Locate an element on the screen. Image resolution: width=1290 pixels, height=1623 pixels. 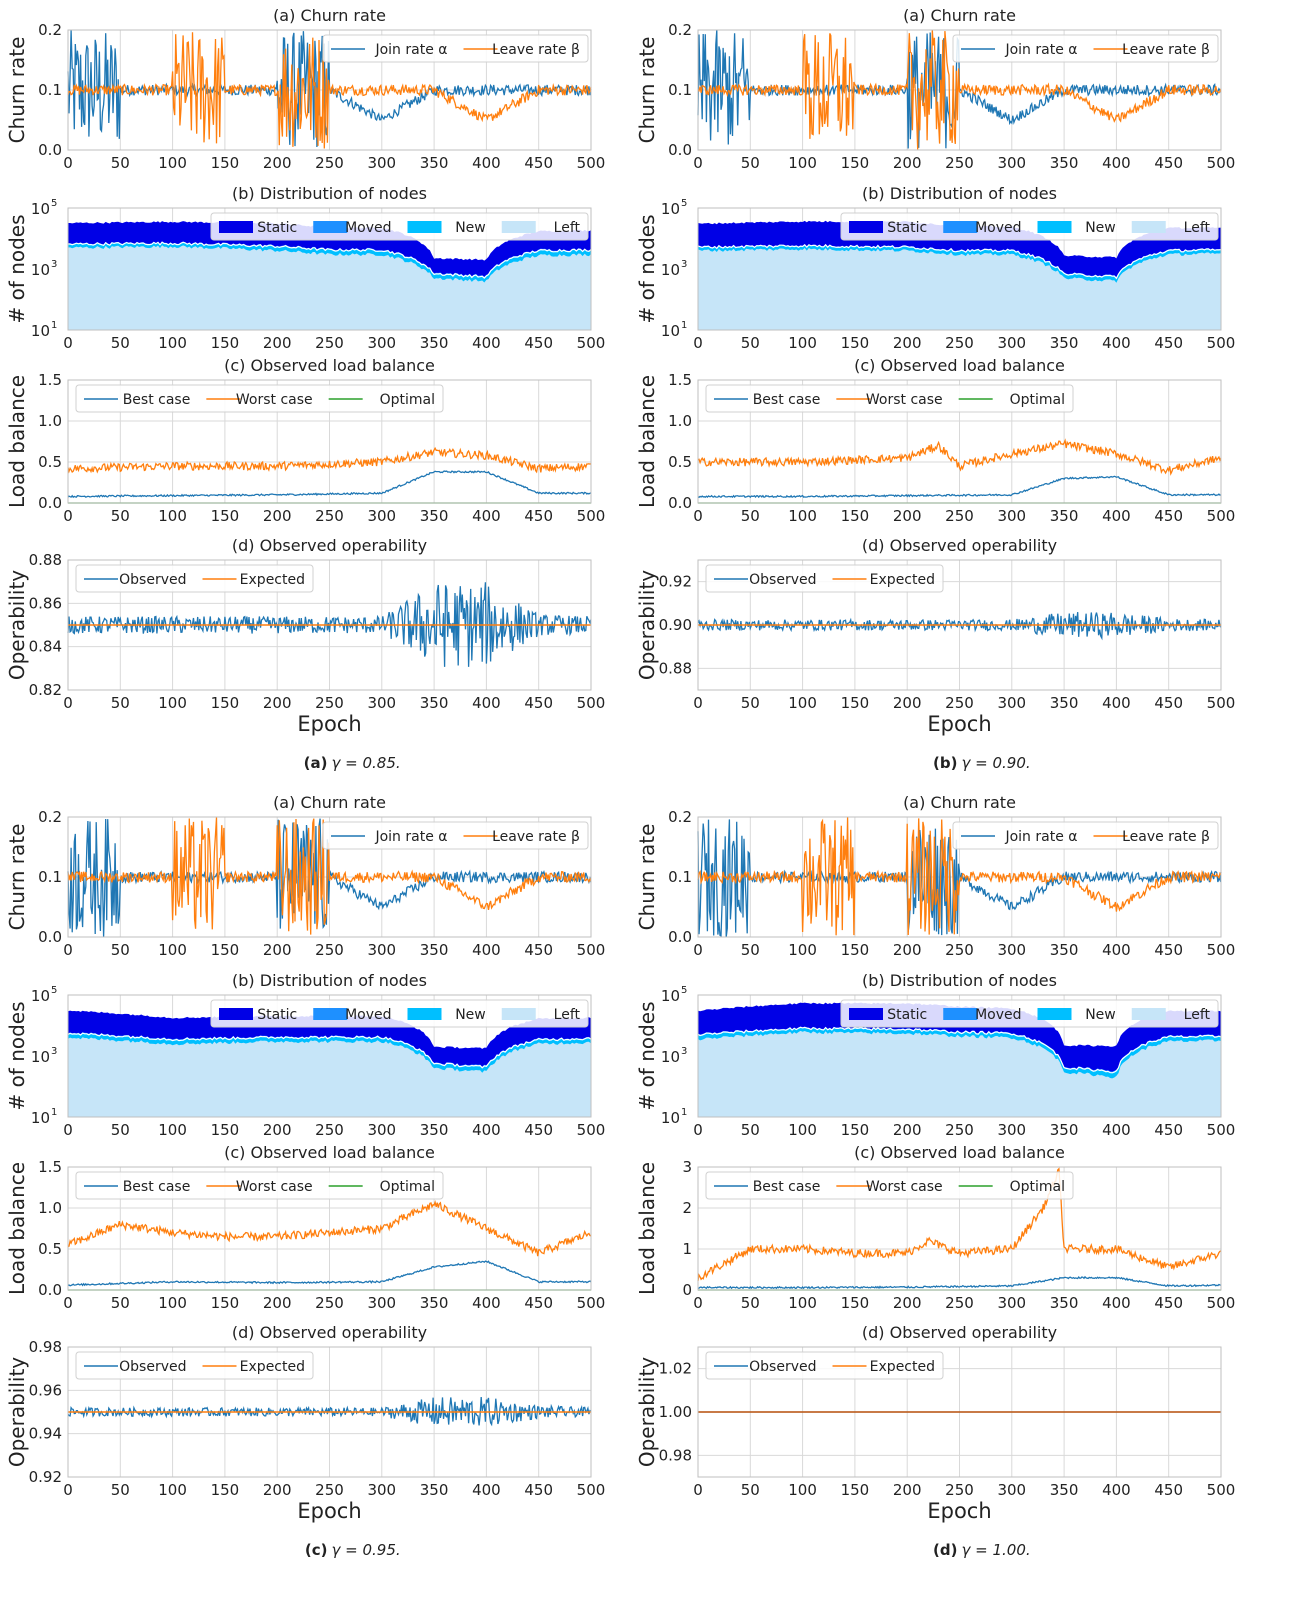
caption-label: (c) is located at coordinates (316, 1550).